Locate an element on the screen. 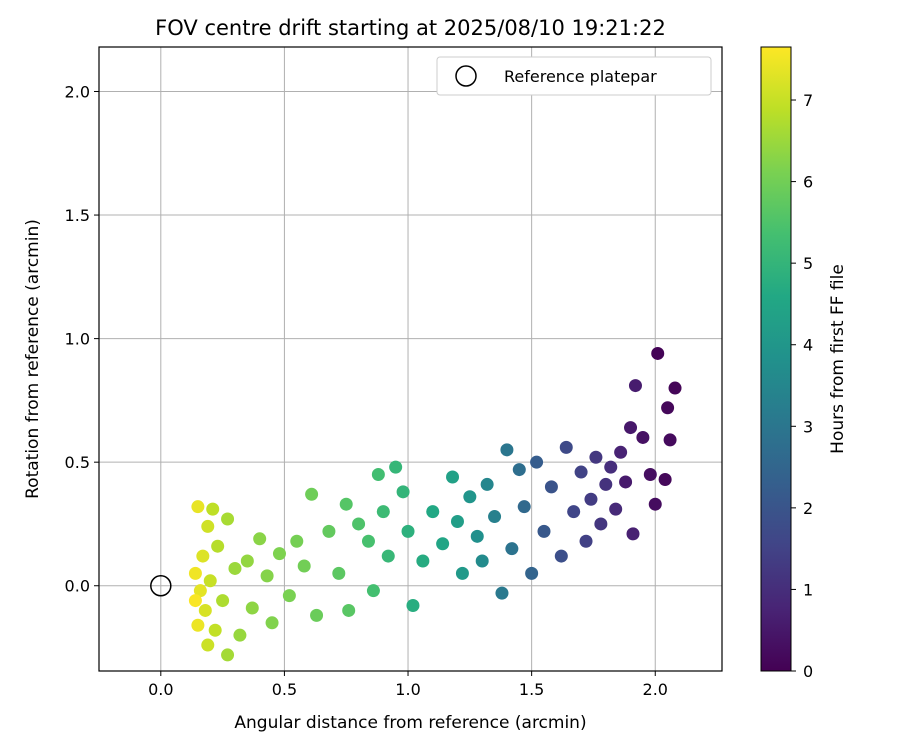  colorbar-tick-label: 5 is located at coordinates (808, 263).